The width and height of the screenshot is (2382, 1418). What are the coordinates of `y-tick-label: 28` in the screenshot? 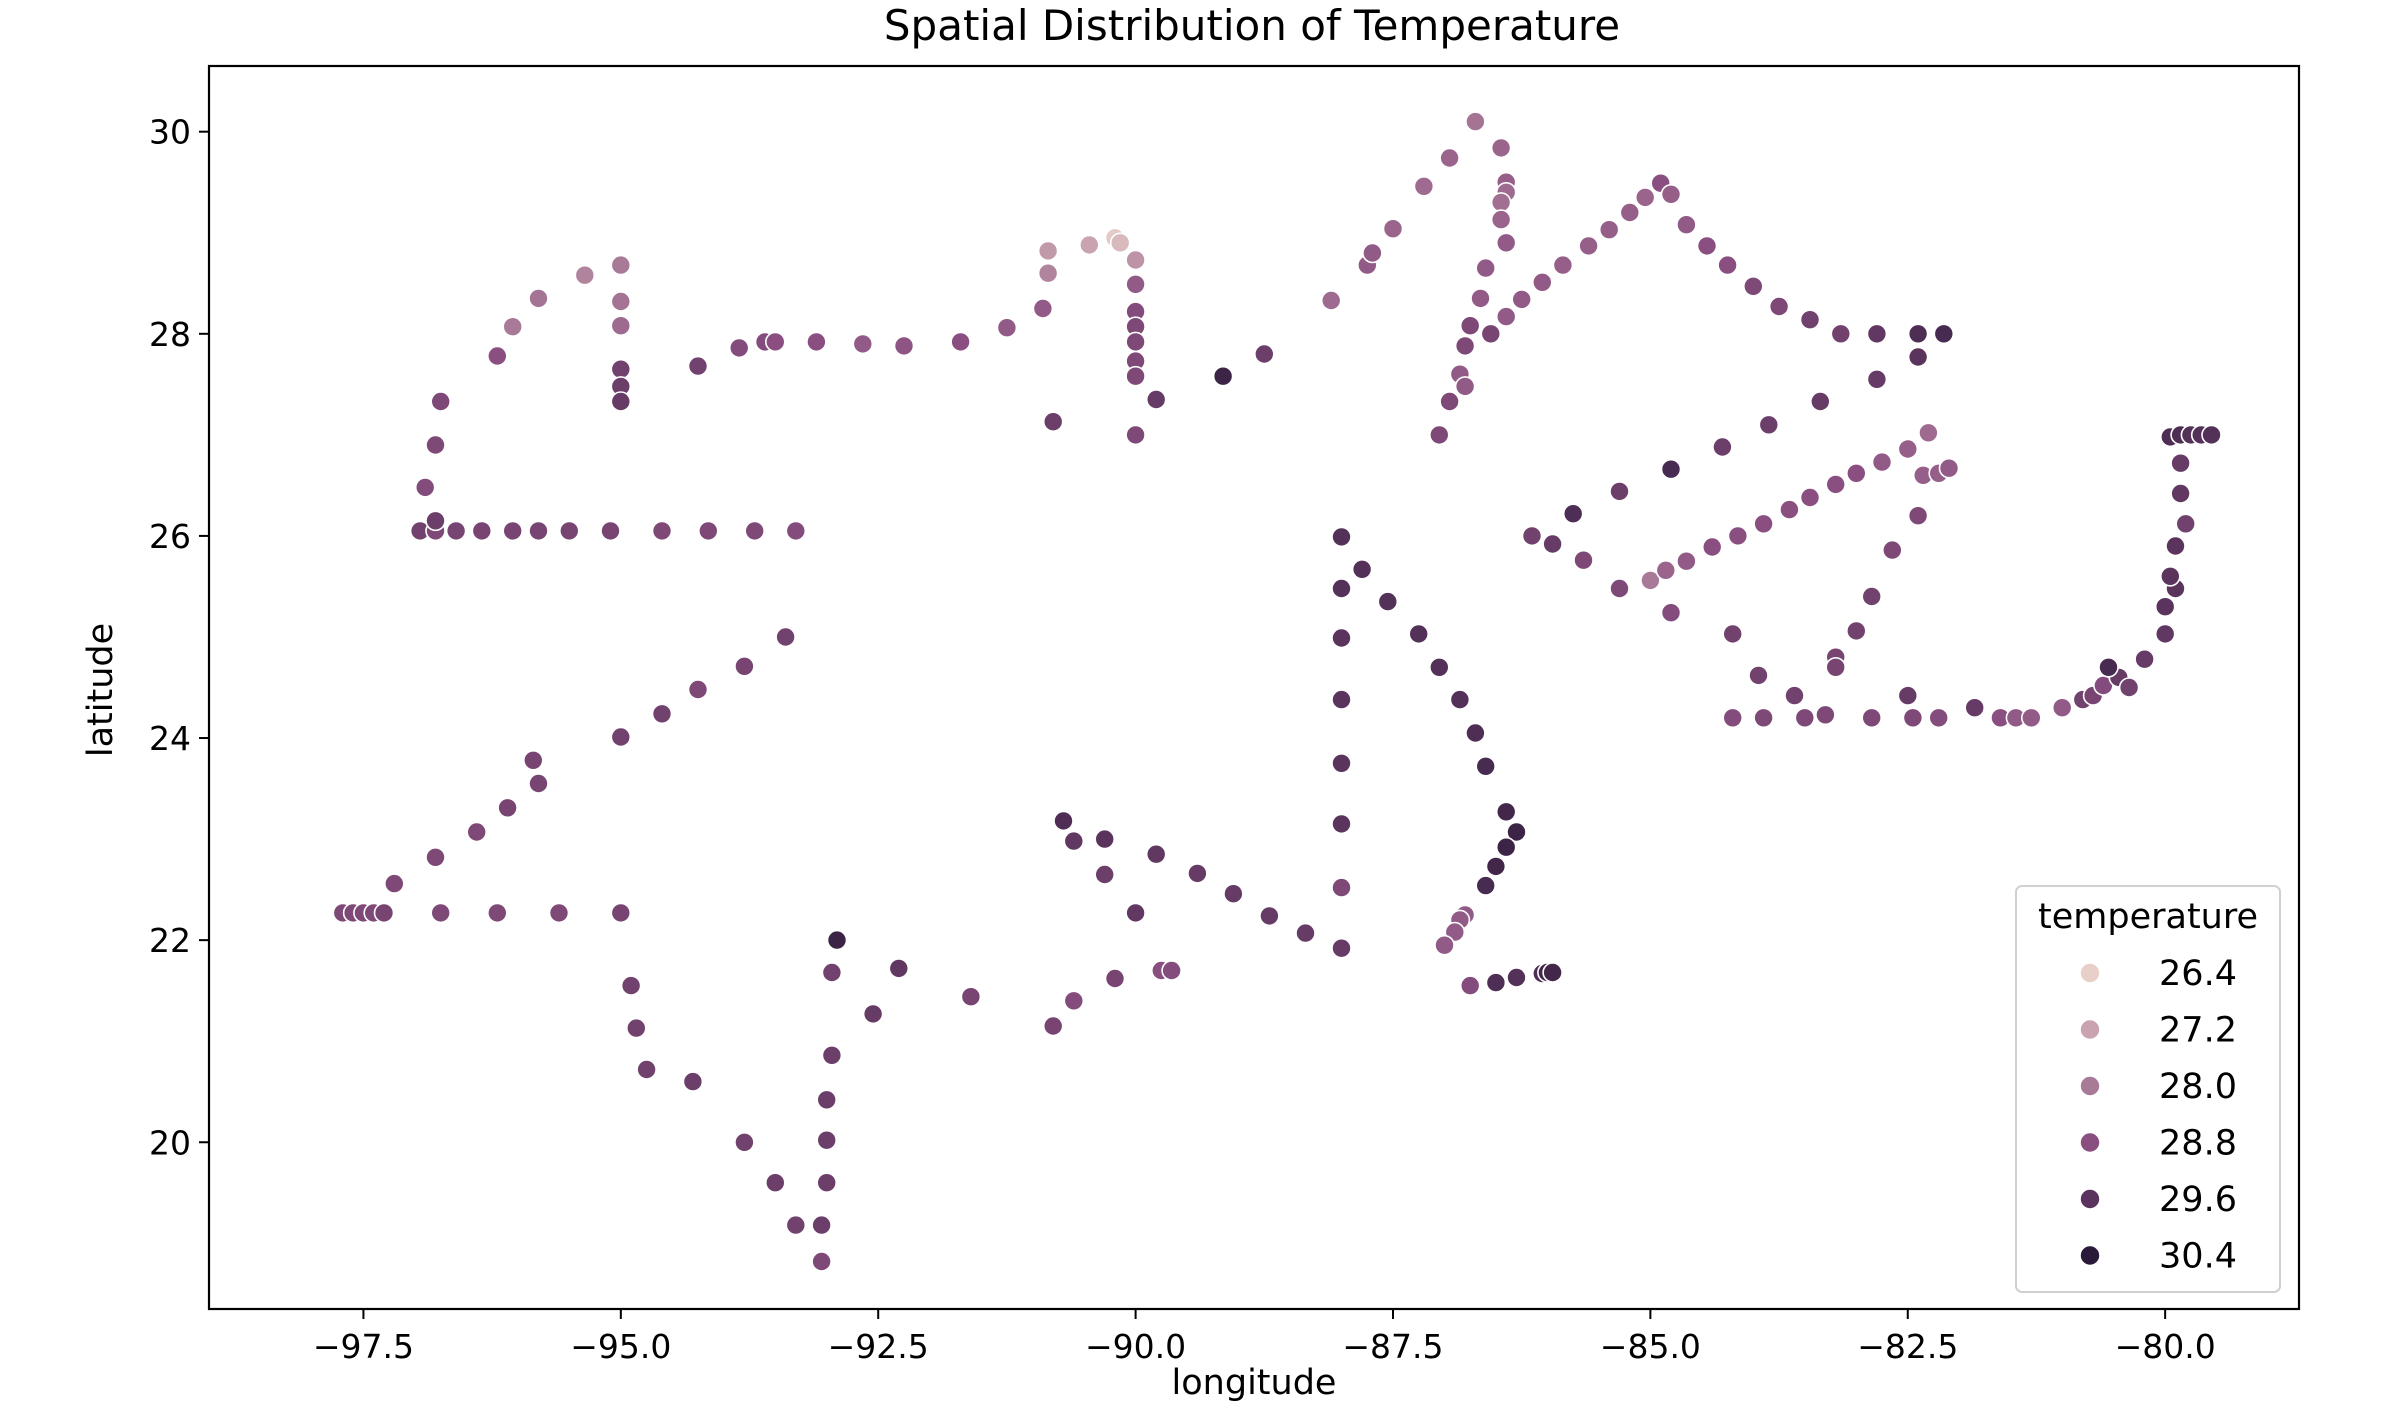 It's located at (170, 334).